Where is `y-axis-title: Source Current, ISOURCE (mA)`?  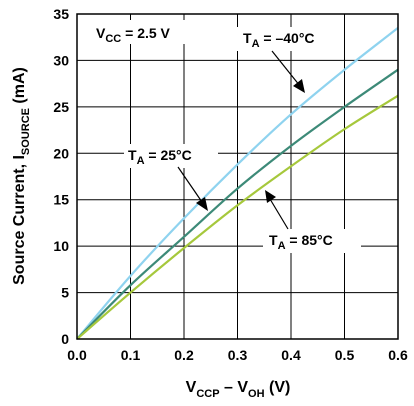 y-axis-title: Source Current, ISOURCE (mA) is located at coordinates (21, 176).